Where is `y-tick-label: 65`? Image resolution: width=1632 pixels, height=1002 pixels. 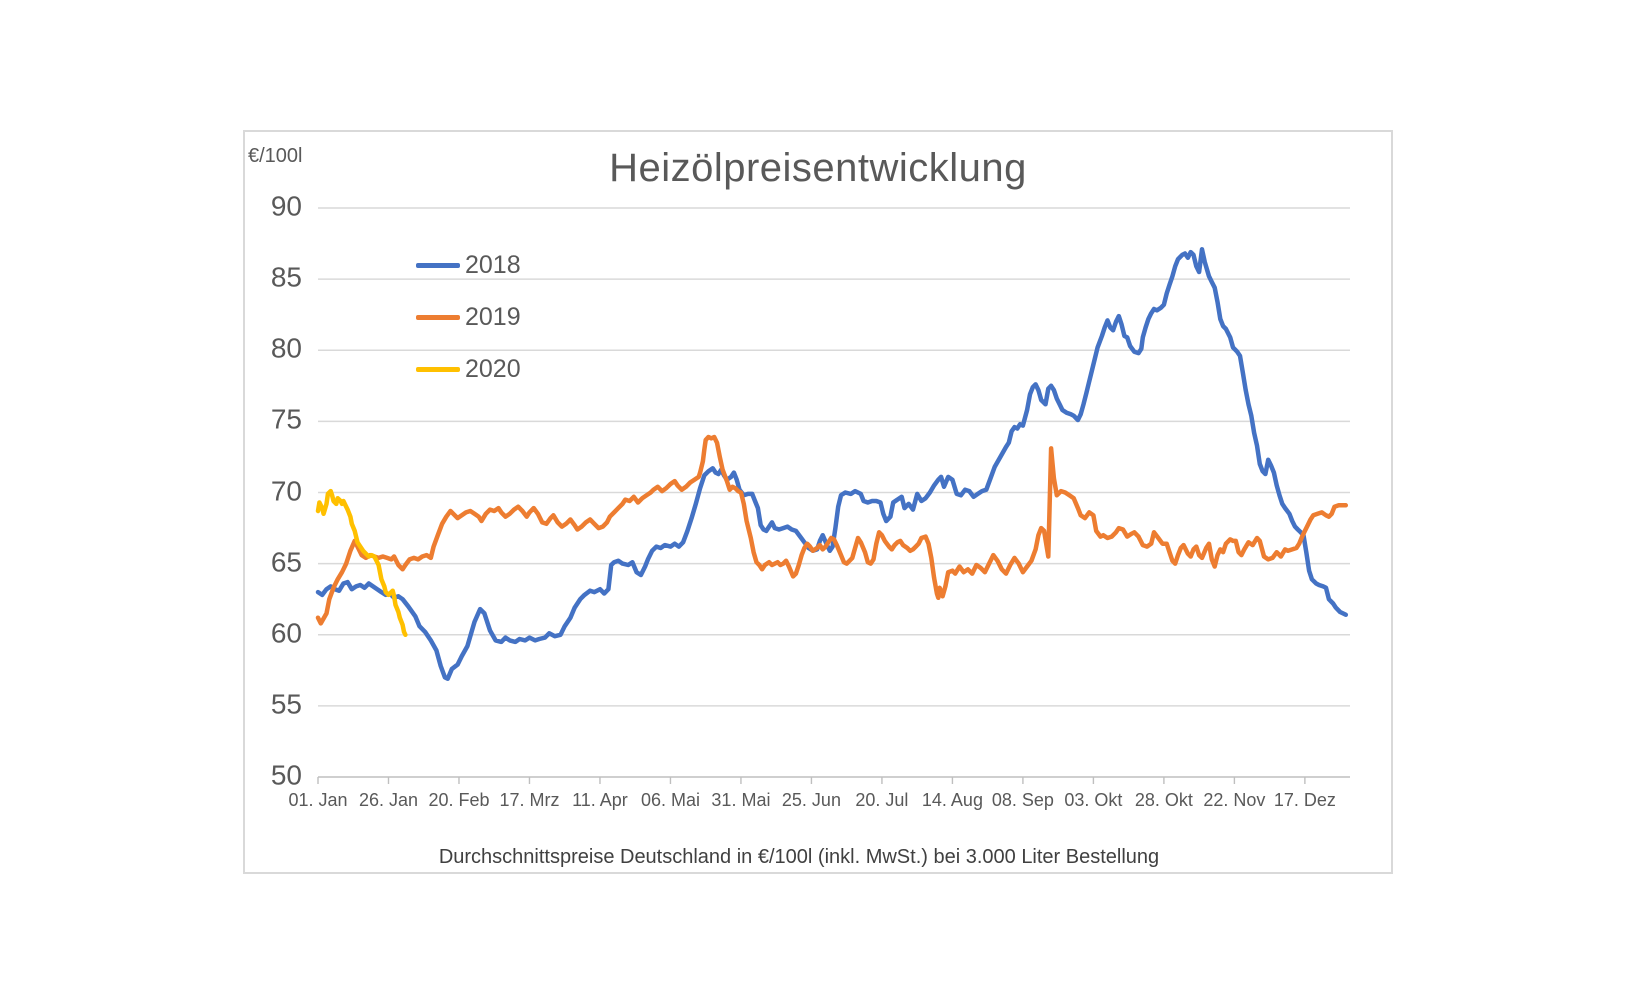 y-tick-label: 65 is located at coordinates (286, 562).